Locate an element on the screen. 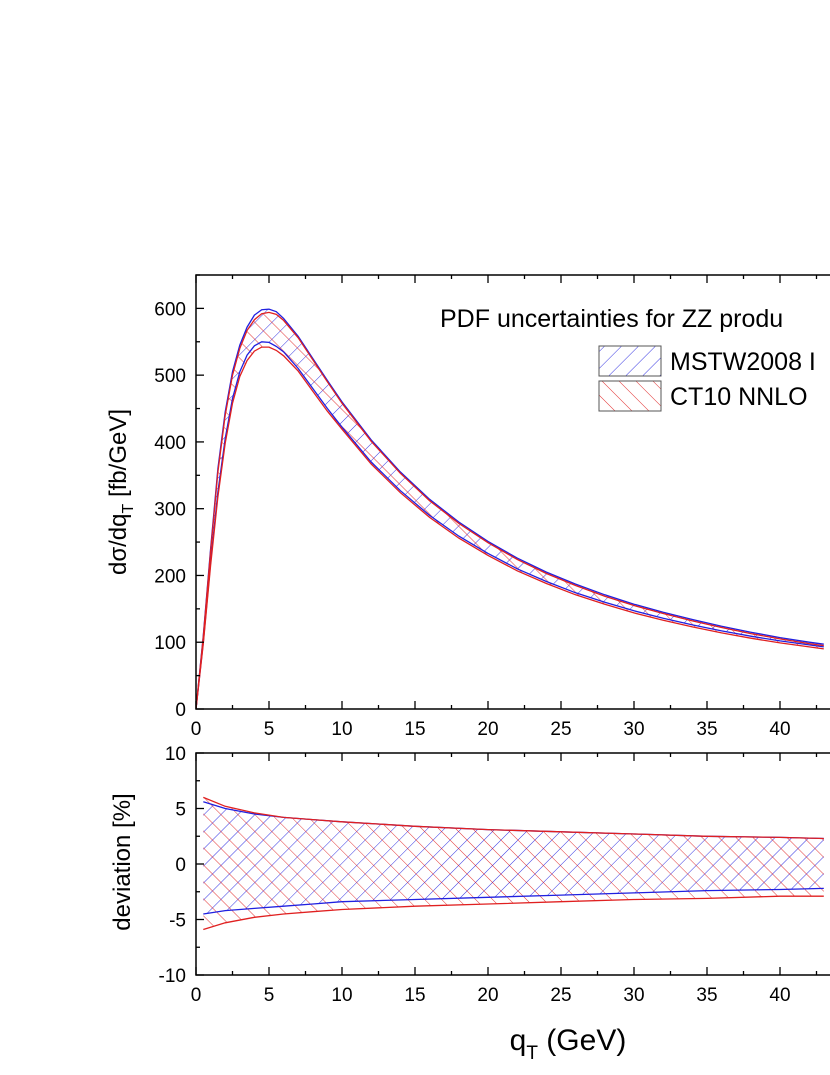 The width and height of the screenshot is (830, 1075). y-tick-label: 5 is located at coordinates (180, 810).